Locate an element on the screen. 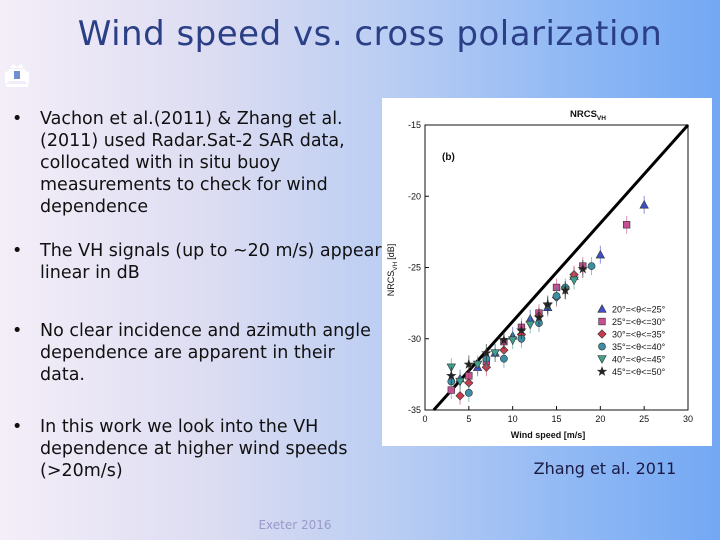 The image size is (720, 540). crest-icon is located at coordinates (17, 75).